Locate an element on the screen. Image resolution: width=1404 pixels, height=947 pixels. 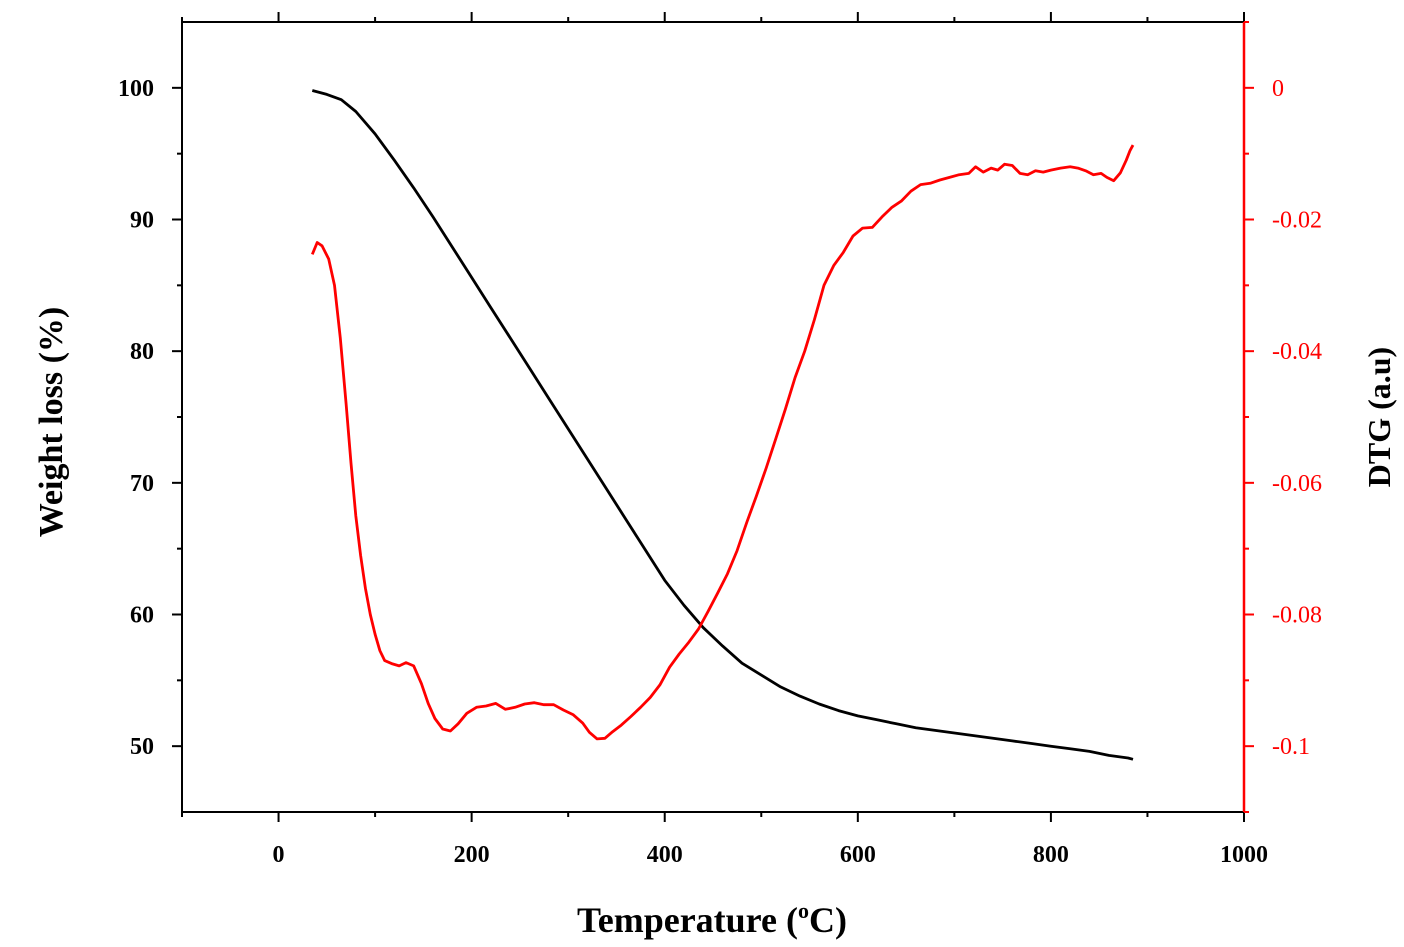
x-axis-title: Temperature (oC) is located at coordinates (712, 919).